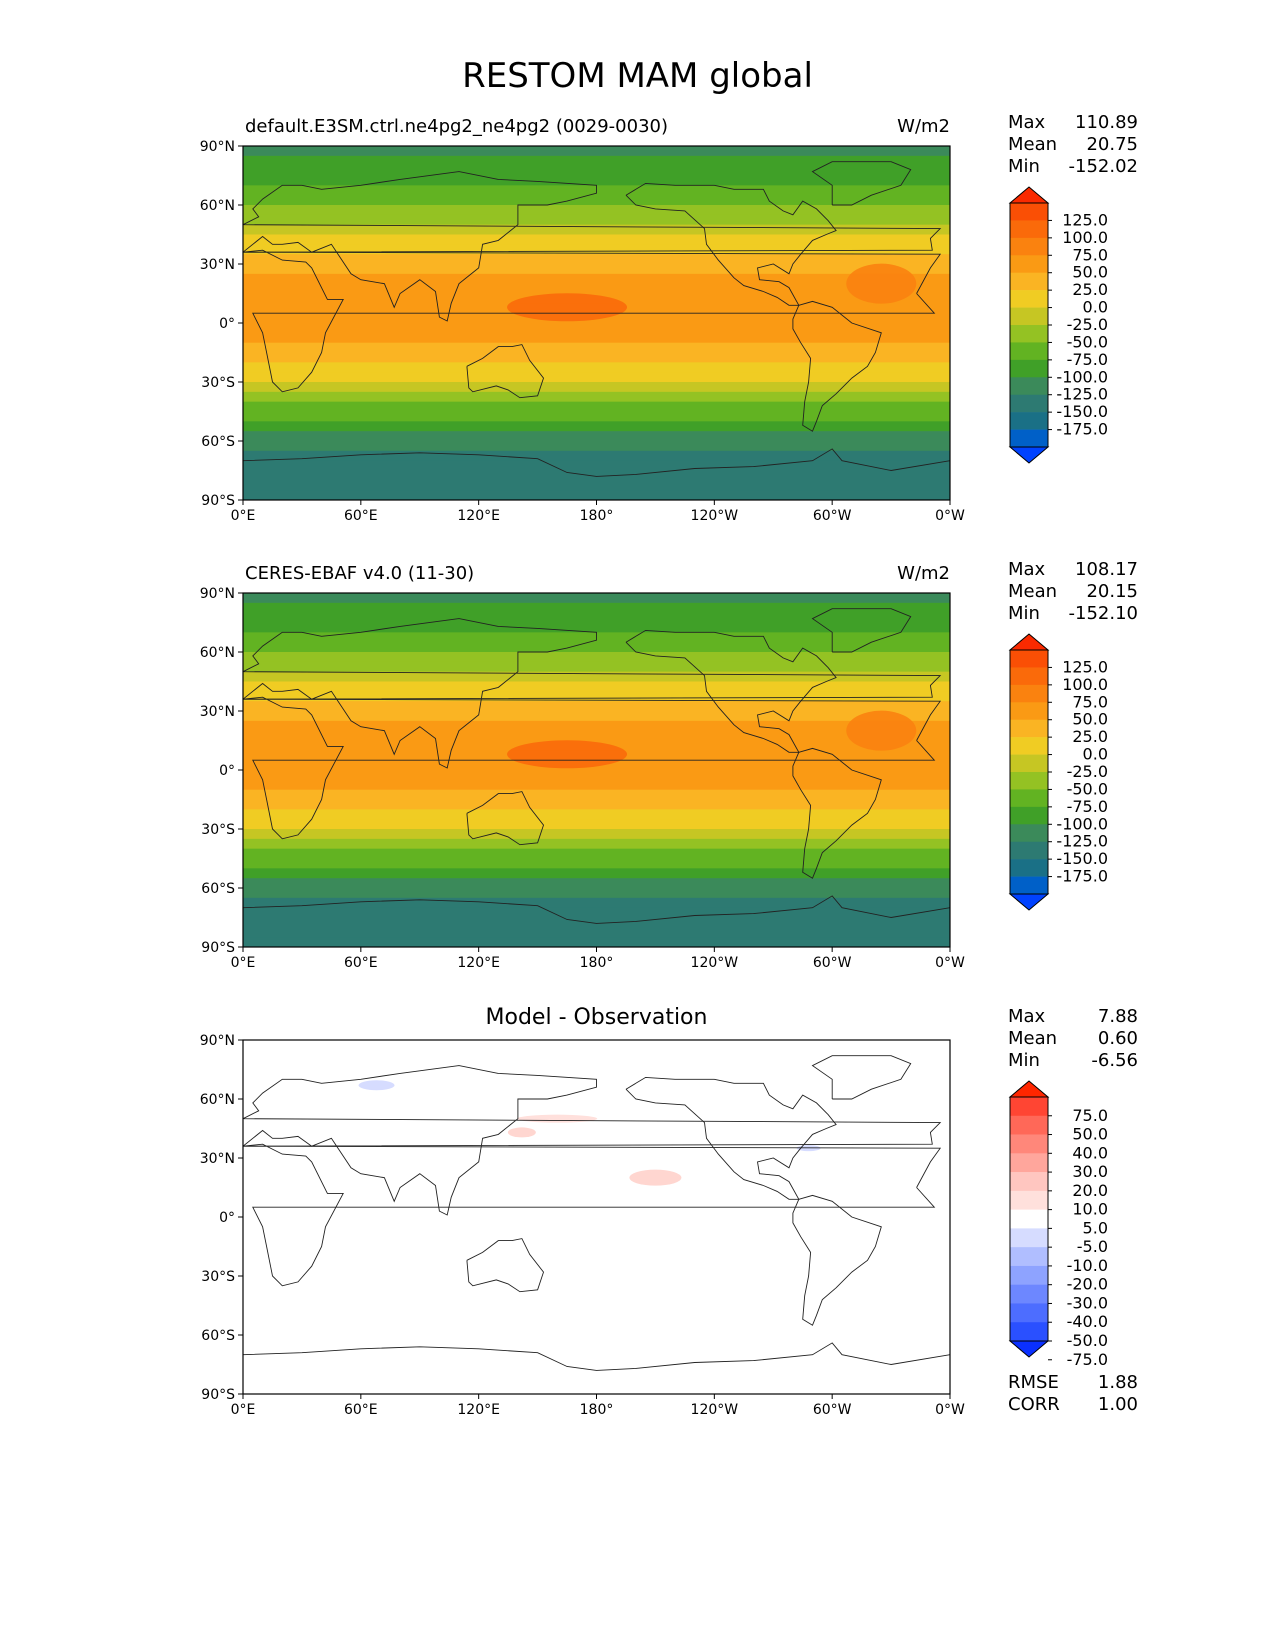 This screenshot has width=1275, height=1650. Describe the element at coordinates (1082, 876) in the screenshot. I see `colorbar-tick-label: -175.0` at that location.